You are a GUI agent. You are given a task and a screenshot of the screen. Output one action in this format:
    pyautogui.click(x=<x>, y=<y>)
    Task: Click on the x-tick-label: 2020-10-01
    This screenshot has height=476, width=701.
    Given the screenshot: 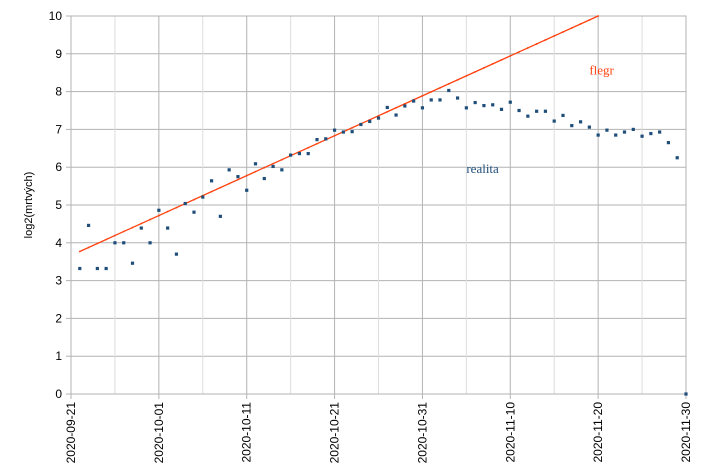 What is the action you would take?
    pyautogui.click(x=159, y=433)
    